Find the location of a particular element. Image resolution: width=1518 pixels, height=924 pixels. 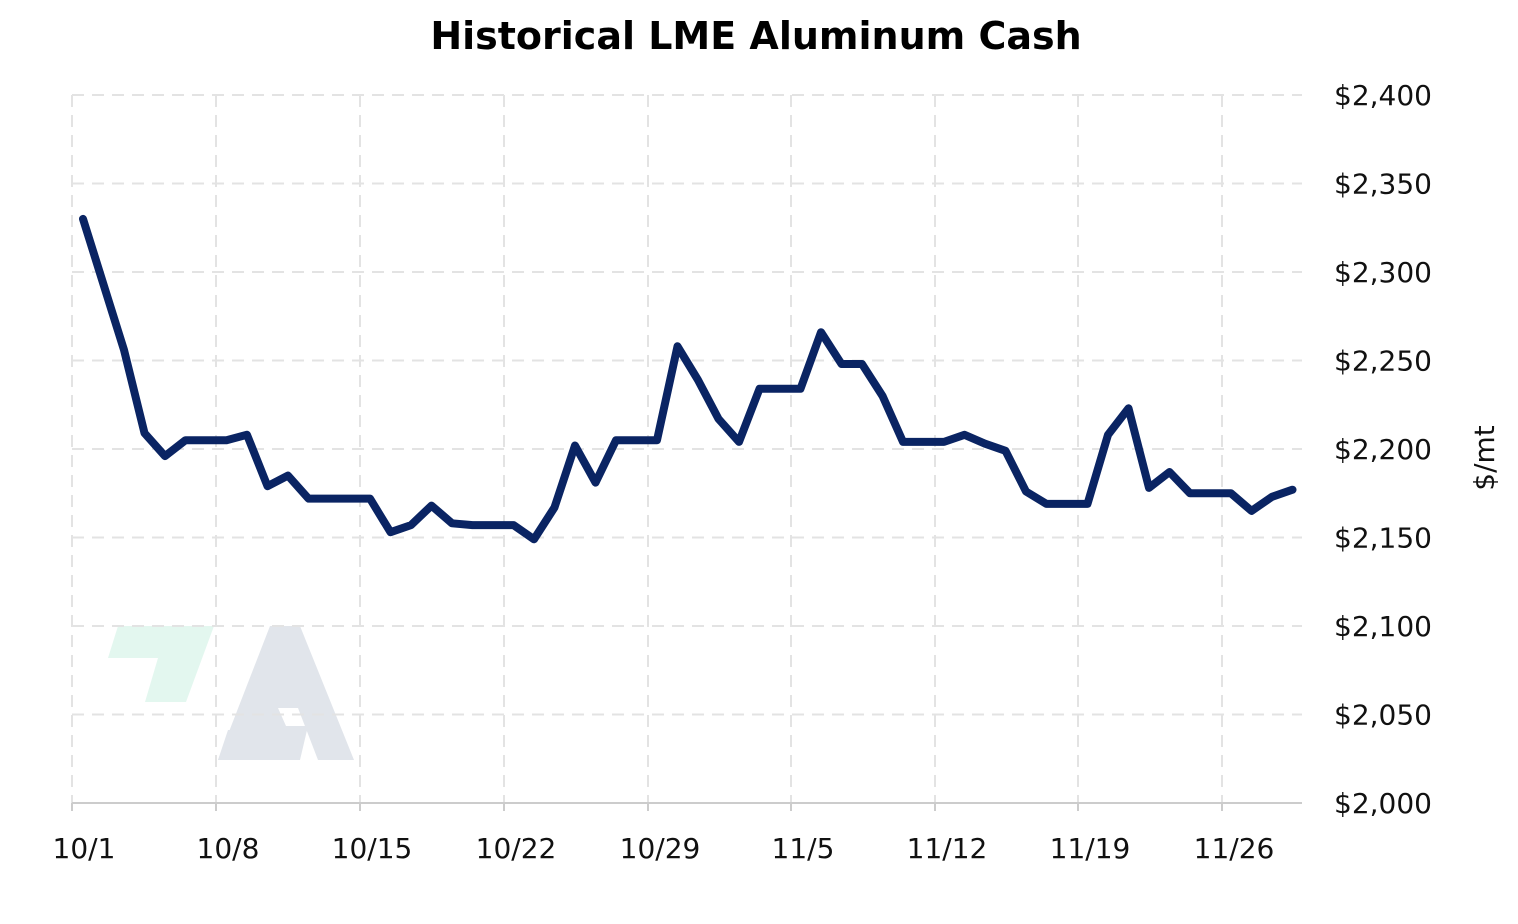

x-tick-label: 10/22 is located at coordinates (516, 848).